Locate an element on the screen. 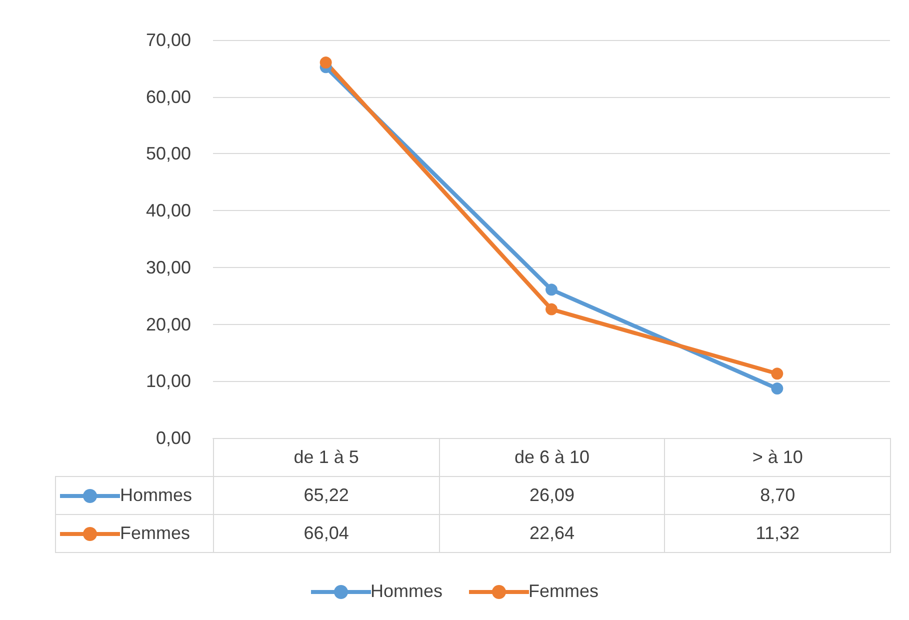 This screenshot has width=909, height=620. data-label: 8,70 is located at coordinates (777, 495).